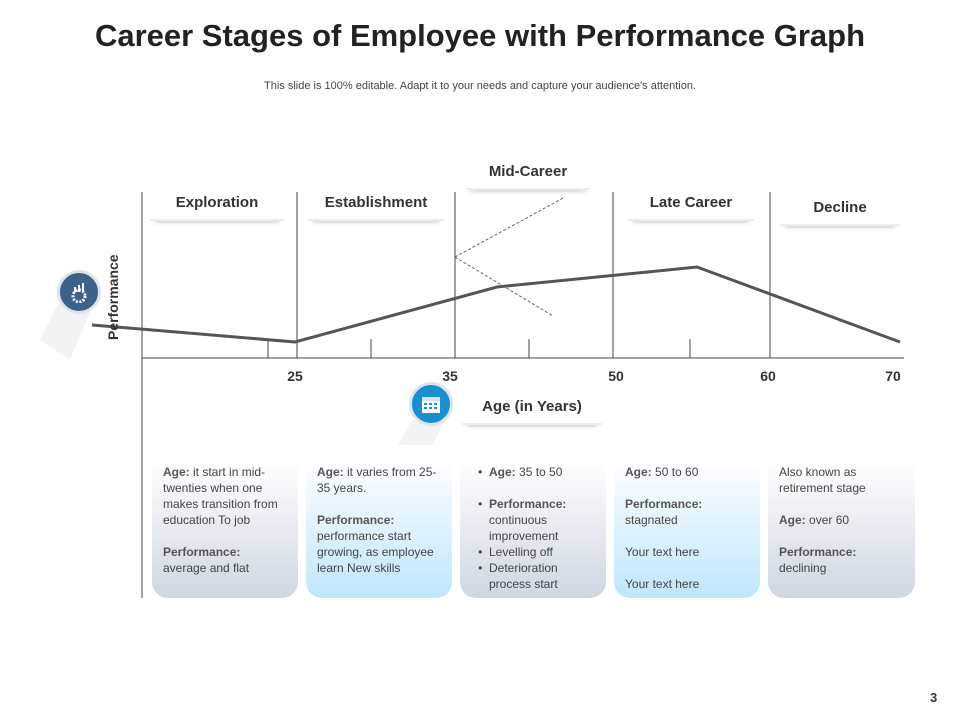 Image resolution: width=960 pixels, height=720 pixels. What do you see at coordinates (829, 520) in the screenshot?
I see `text: over 60` at bounding box center [829, 520].